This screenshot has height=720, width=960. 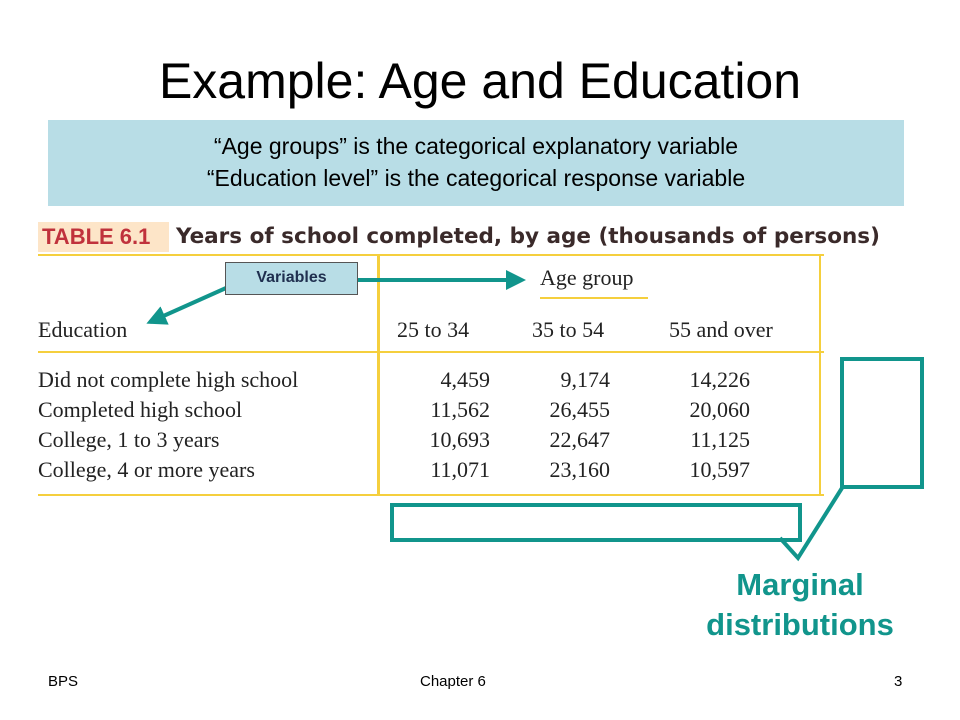 I want to click on table-label: TABLE 6.1, so click(x=103, y=237).